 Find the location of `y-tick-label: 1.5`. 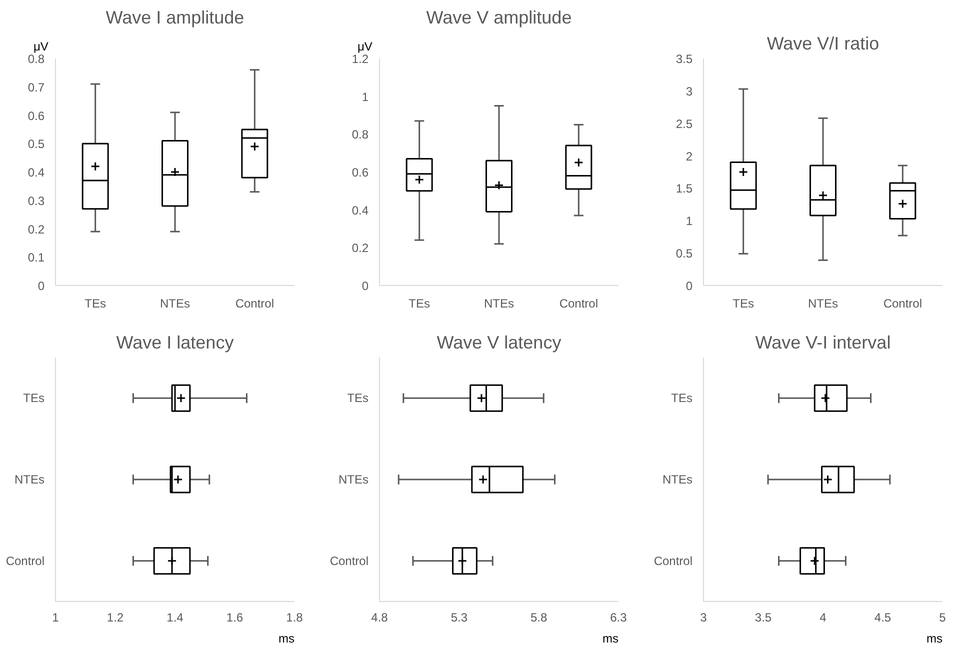

y-tick-label: 1.5 is located at coordinates (684, 189).